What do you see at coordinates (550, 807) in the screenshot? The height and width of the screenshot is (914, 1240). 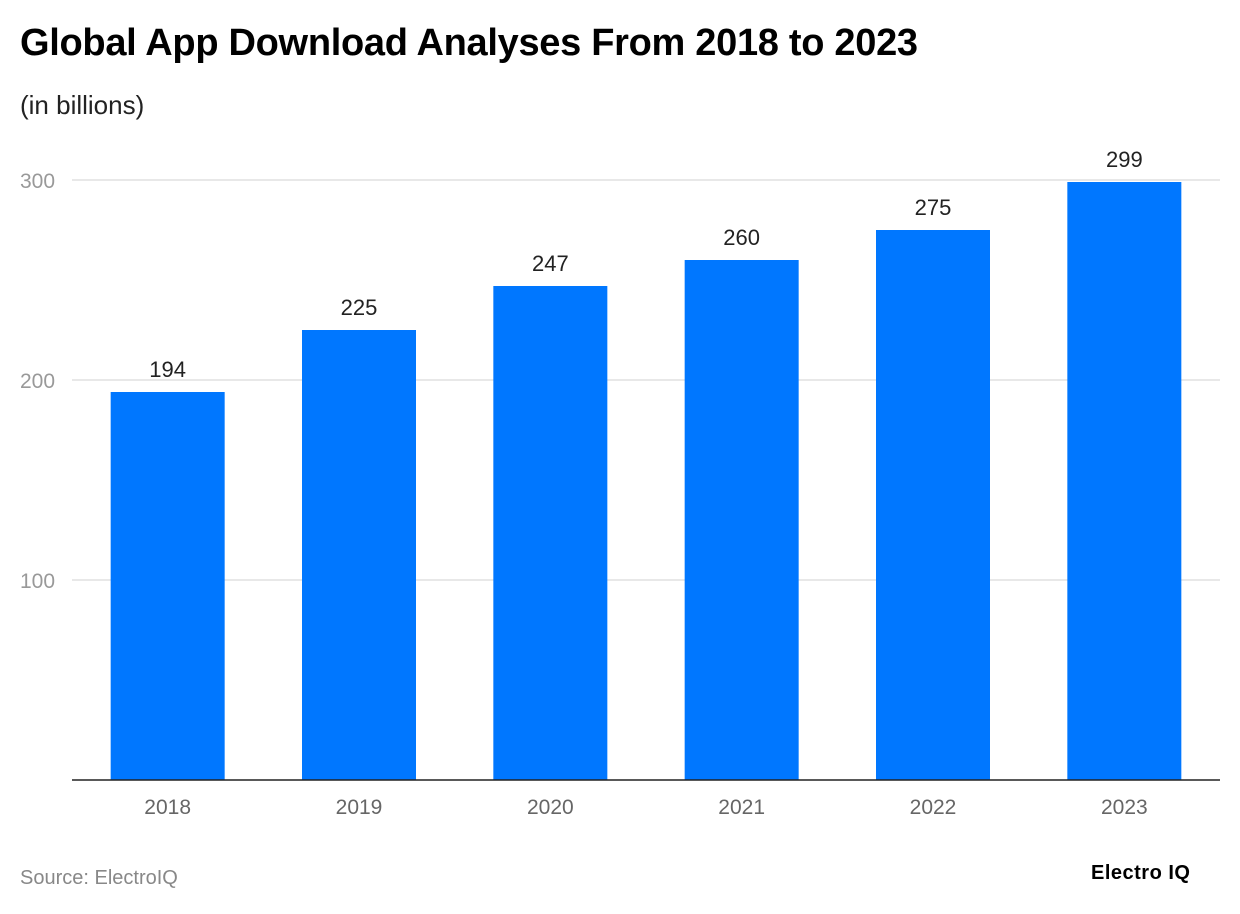 I see `x-tick-label: 2020` at bounding box center [550, 807].